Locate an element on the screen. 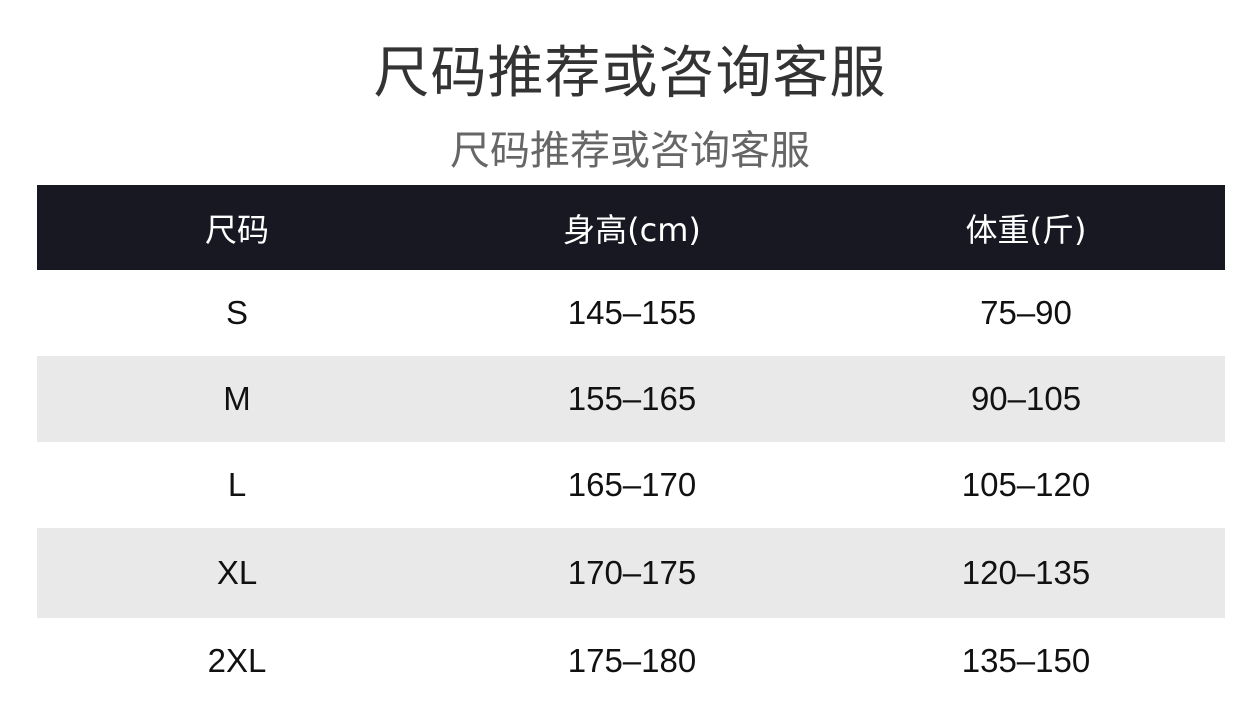 The image size is (1260, 716). table-row: M 155–165 90–105 is located at coordinates (631, 399).